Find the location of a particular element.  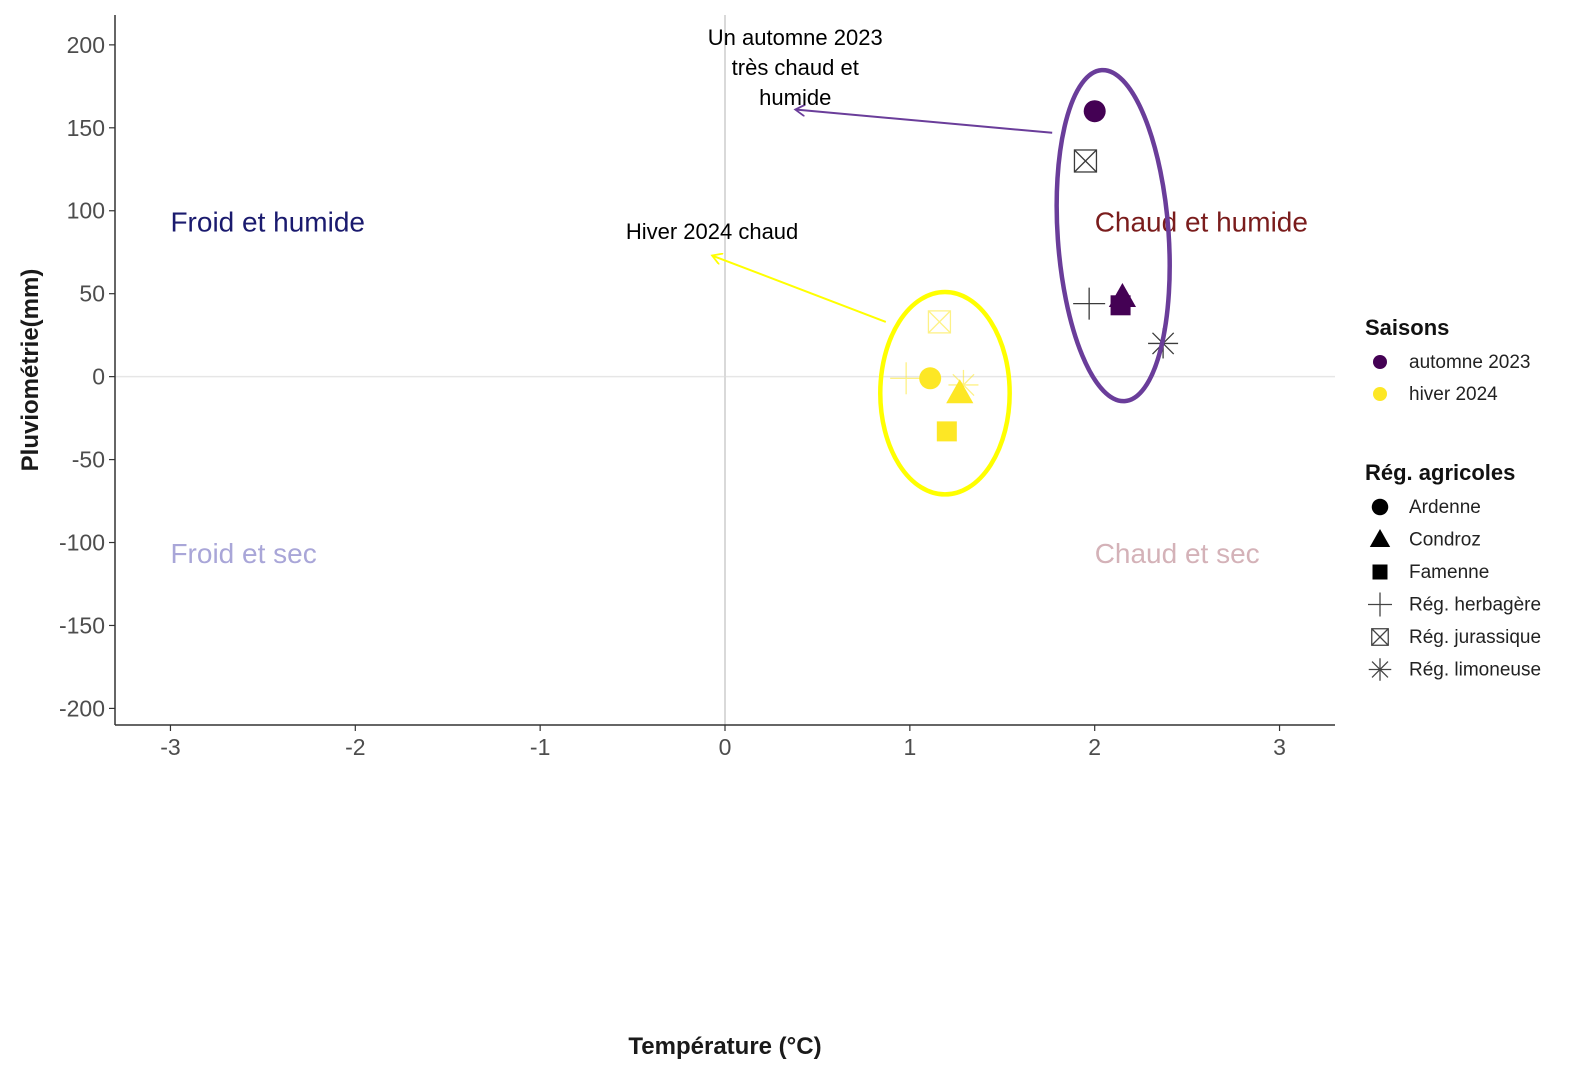

legend-color-title: Saisons is located at coordinates (1407, 327).